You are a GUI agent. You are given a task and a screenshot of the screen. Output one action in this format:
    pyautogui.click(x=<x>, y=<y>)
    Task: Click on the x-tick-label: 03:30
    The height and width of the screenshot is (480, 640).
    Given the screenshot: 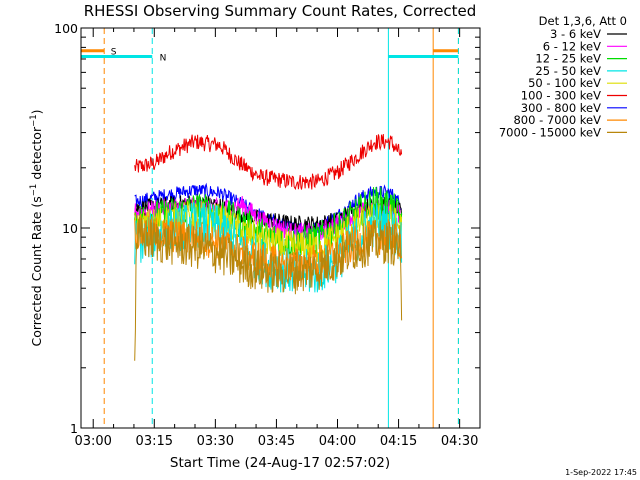 What is the action you would take?
    pyautogui.click(x=215, y=441)
    